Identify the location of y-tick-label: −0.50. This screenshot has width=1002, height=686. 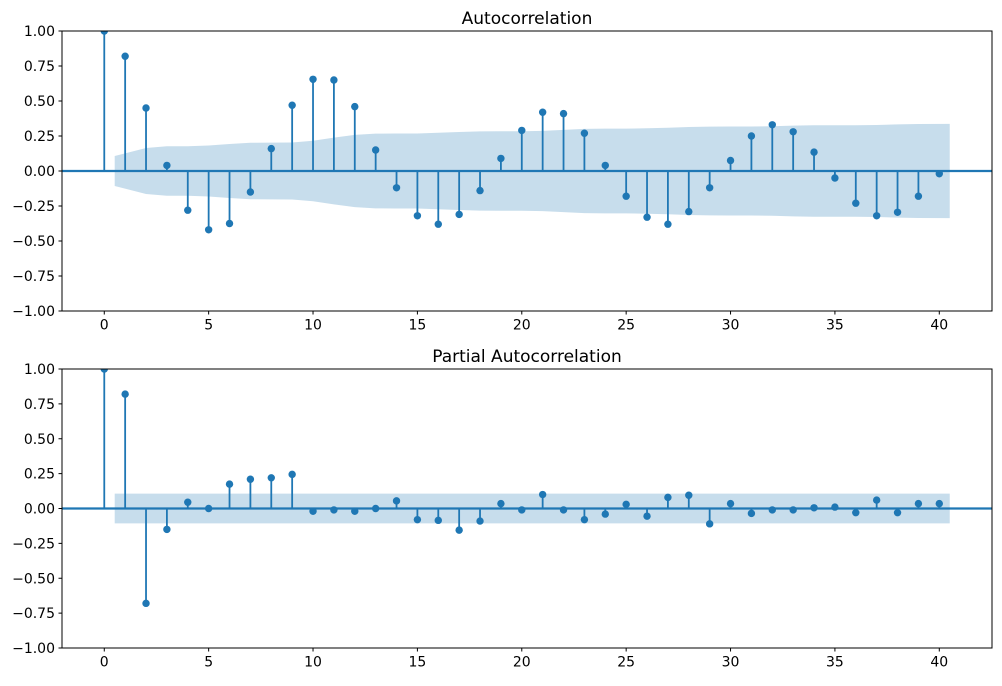
(33, 579).